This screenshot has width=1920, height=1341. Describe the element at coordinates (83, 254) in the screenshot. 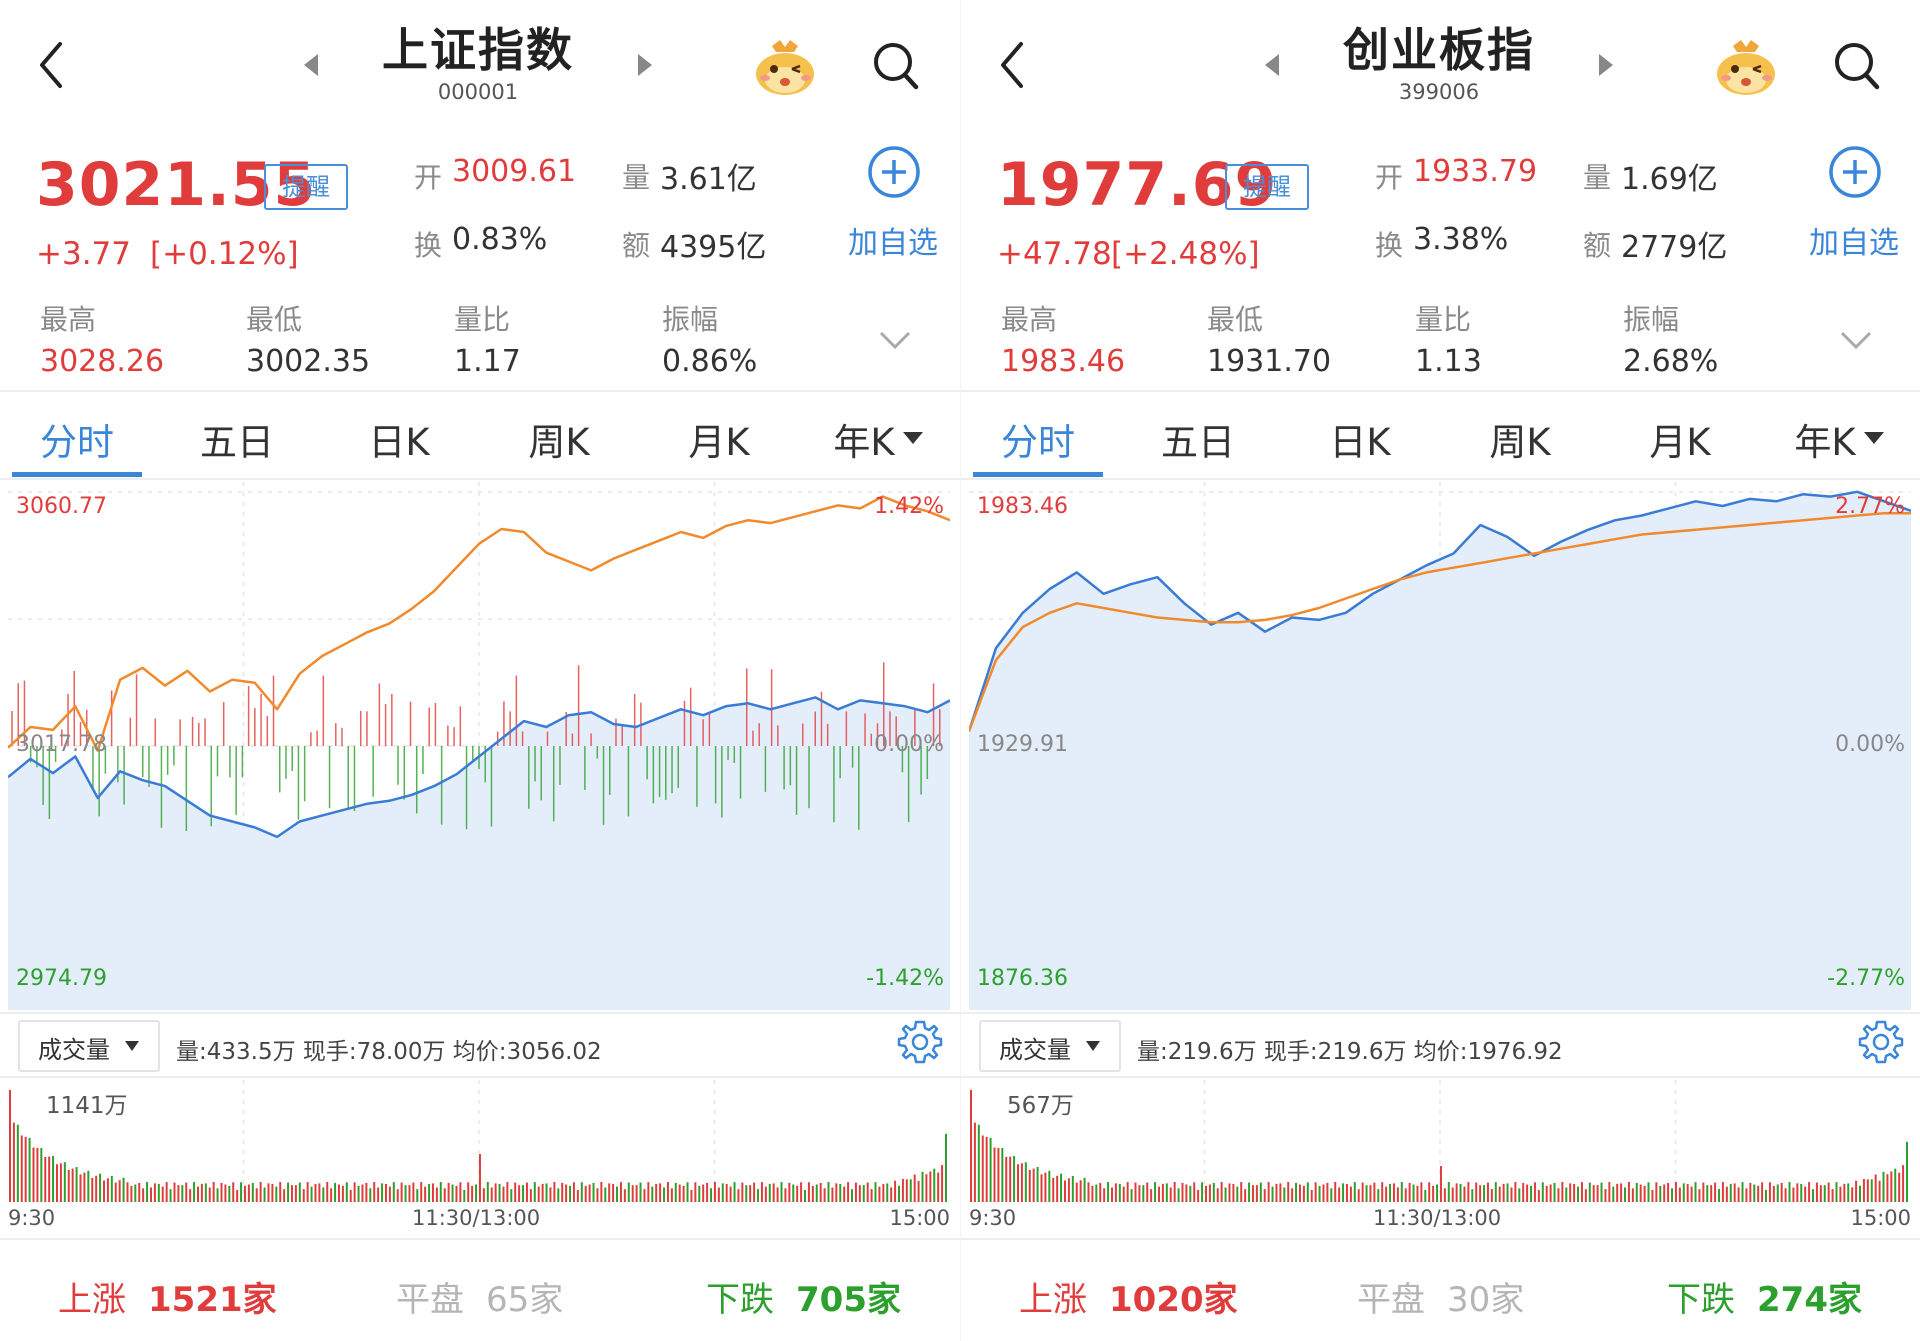

I see `price-change: +3.77` at that location.